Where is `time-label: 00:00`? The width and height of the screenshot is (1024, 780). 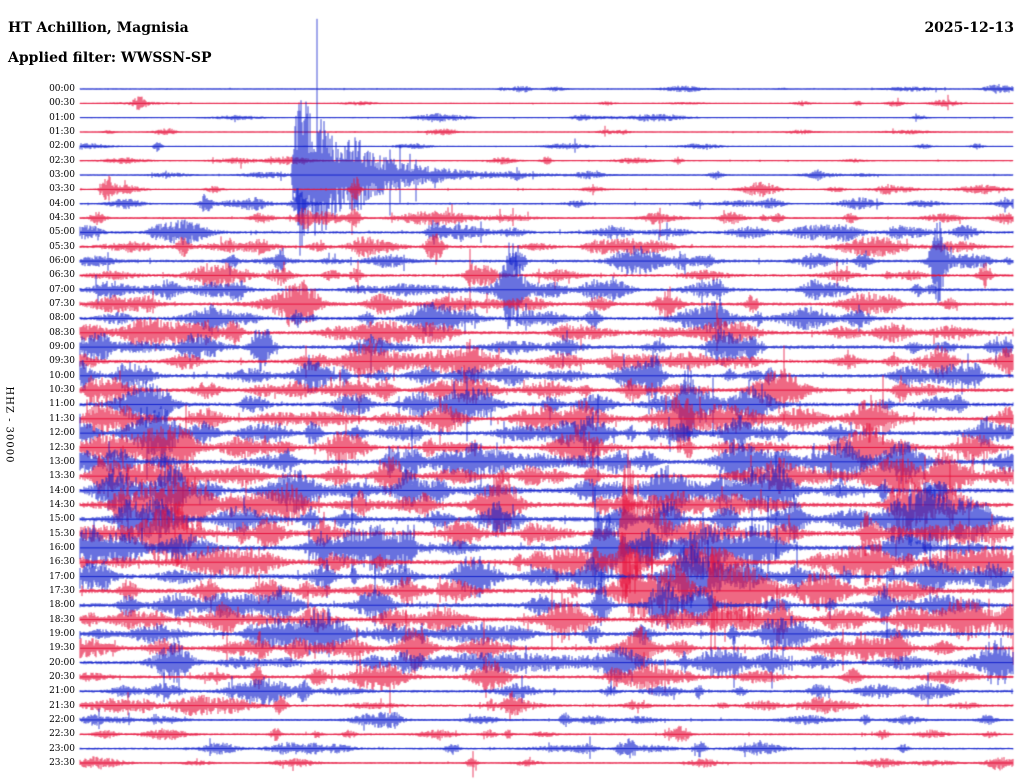 time-label: 00:00 is located at coordinates (62, 89).